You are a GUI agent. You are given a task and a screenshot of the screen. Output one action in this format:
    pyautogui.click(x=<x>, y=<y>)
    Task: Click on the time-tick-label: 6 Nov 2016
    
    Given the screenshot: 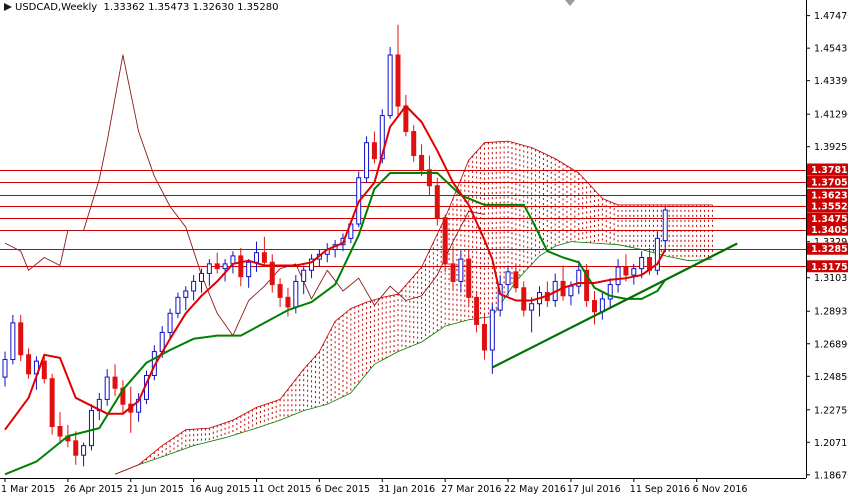 What is the action you would take?
    pyautogui.click(x=720, y=489)
    